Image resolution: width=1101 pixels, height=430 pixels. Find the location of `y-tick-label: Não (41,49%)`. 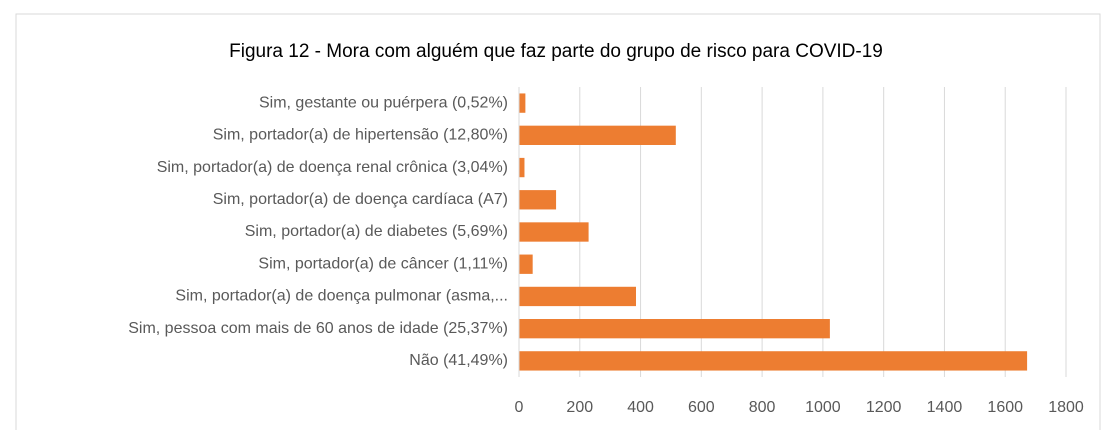

y-tick-label: Não (41,49%) is located at coordinates (458, 360).